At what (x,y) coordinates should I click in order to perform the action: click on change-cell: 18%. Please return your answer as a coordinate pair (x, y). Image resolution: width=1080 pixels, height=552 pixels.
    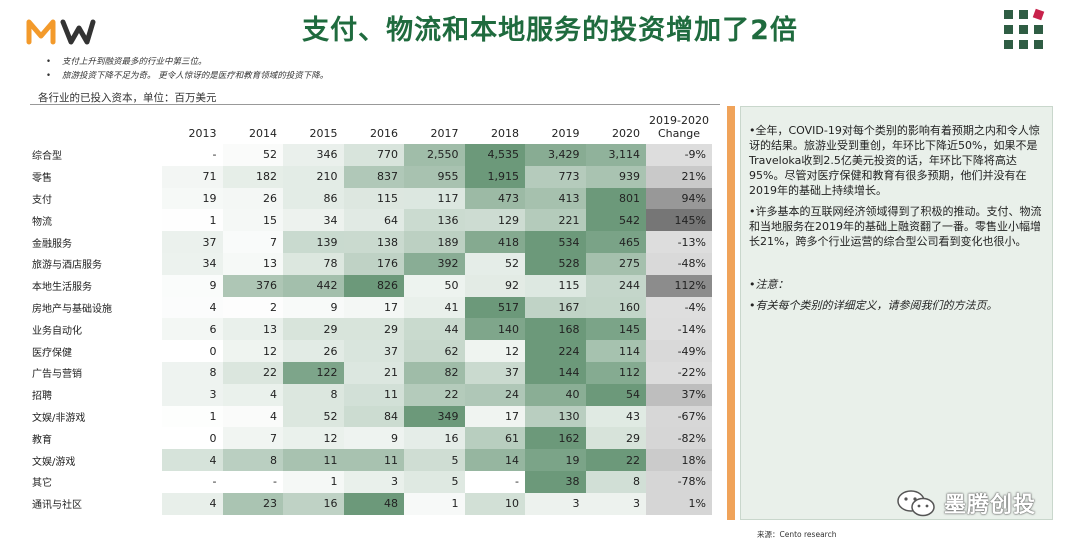
    Looking at the image, I should click on (679, 460).